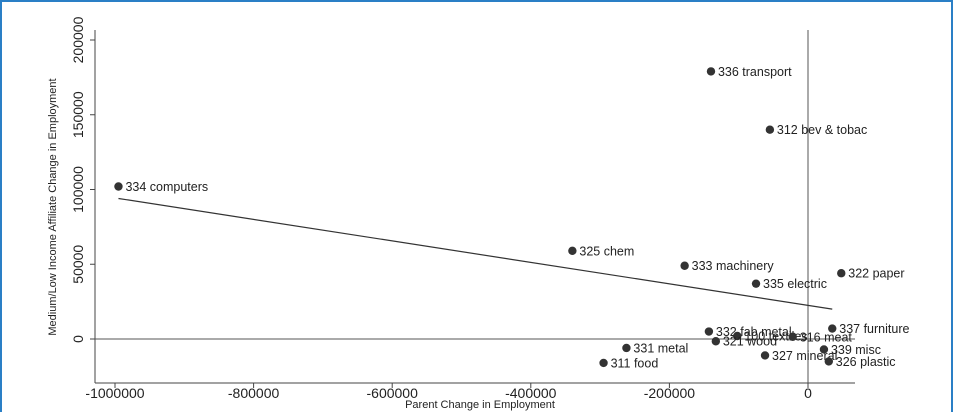 The width and height of the screenshot is (953, 412). I want to click on y-tick-label: 200000, so click(78, 39).